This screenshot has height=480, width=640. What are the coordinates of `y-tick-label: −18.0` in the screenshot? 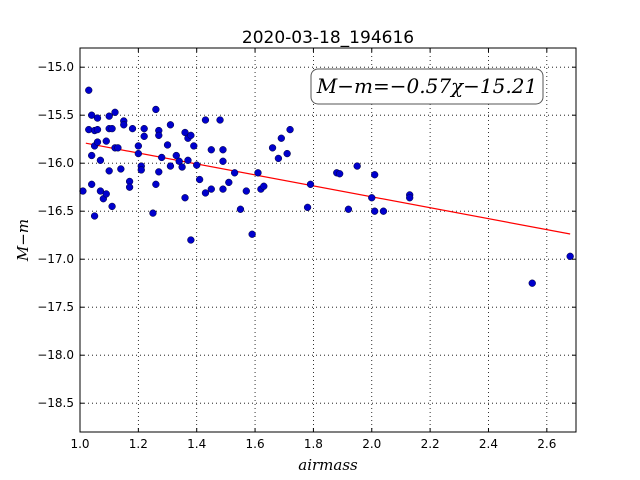 It's located at (55, 355).